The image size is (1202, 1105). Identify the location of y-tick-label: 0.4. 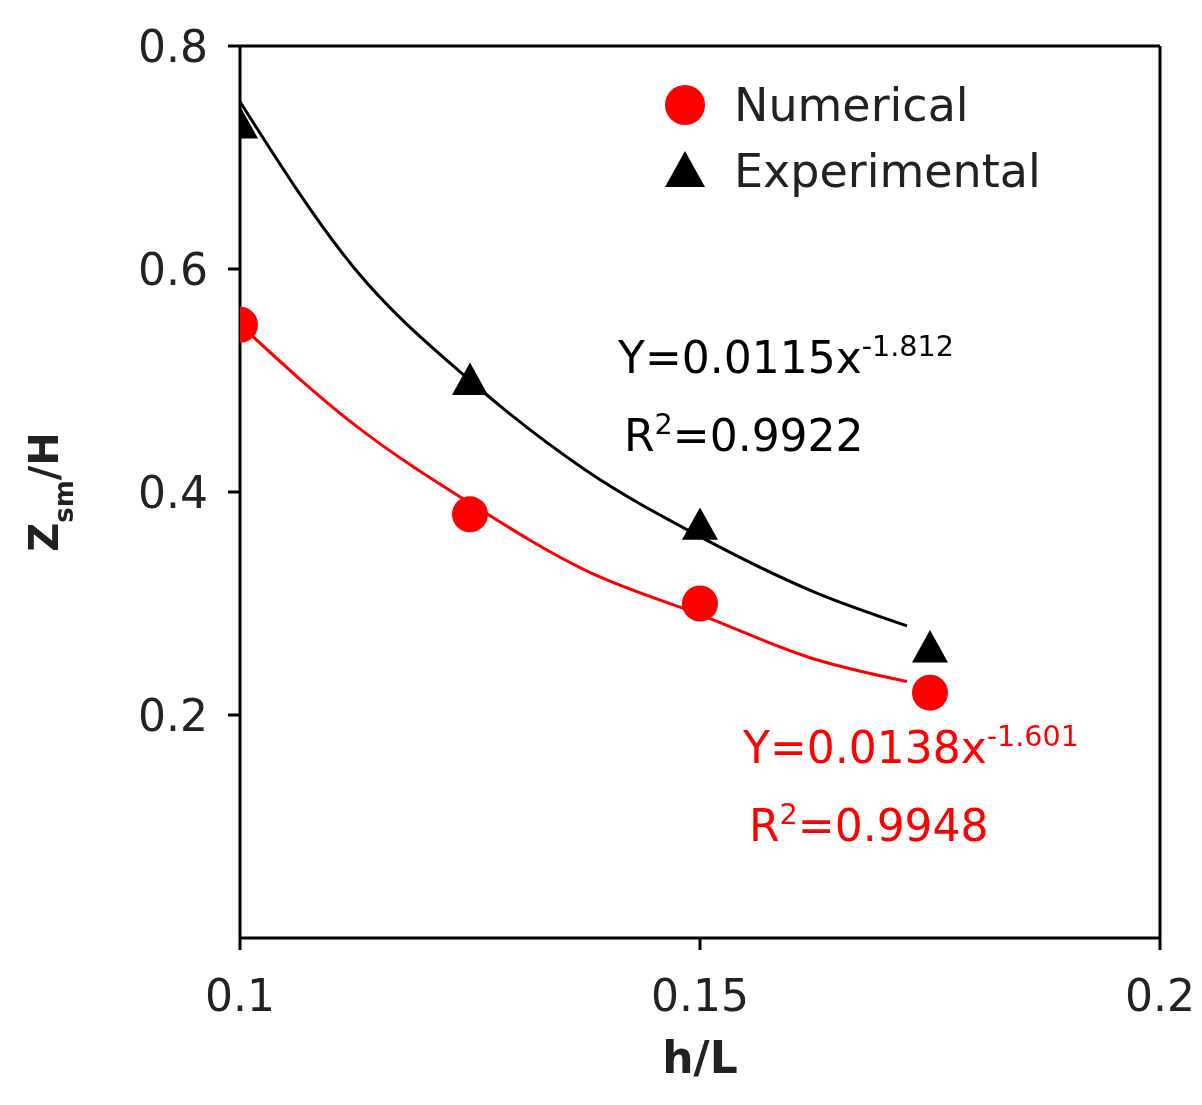
(173, 492).